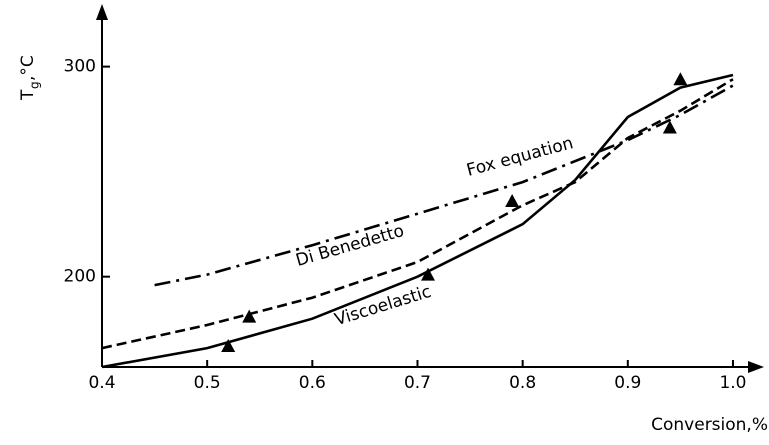 The height and width of the screenshot is (445, 769). I want to click on series-label: Fox equation, so click(520, 157).